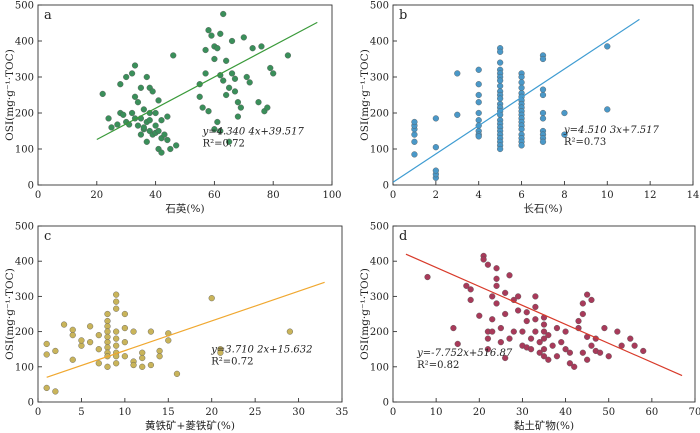 The image size is (700, 433). Describe the element at coordinates (224, 144) in the screenshot. I see `r-squared: R²=0.72` at that location.